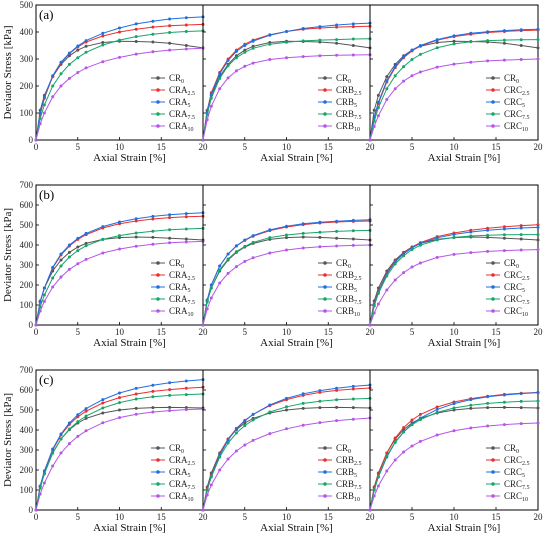 This screenshot has width=550, height=536. What do you see at coordinates (329, 332) in the screenshot?
I see `x-tick-label: 15` at bounding box center [329, 332].